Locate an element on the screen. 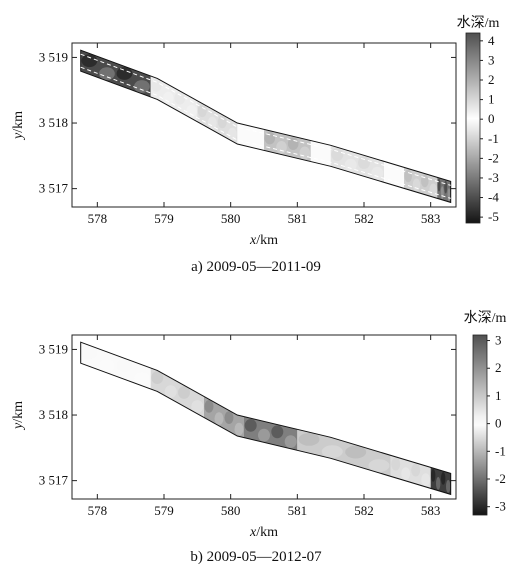  x-axis-label-a: x/km is located at coordinates (263, 240).